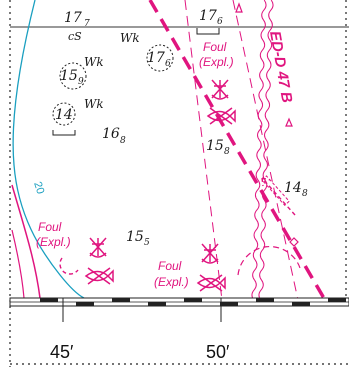 The width and height of the screenshot is (349, 367). What do you see at coordinates (130, 38) in the screenshot?
I see `wreck-label-1: Wk` at bounding box center [130, 38].